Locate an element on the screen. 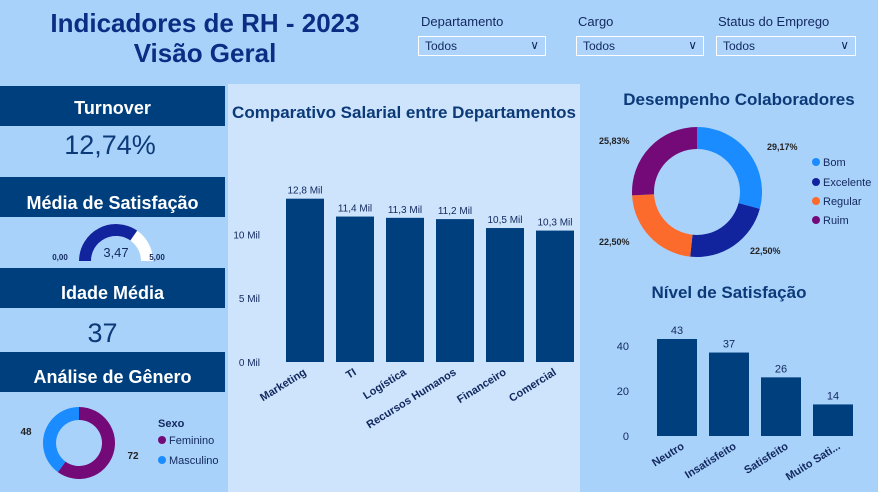 This screenshot has width=878, height=492. satisfaction-chart-title: Nível de Satisfação is located at coordinates (729, 292).